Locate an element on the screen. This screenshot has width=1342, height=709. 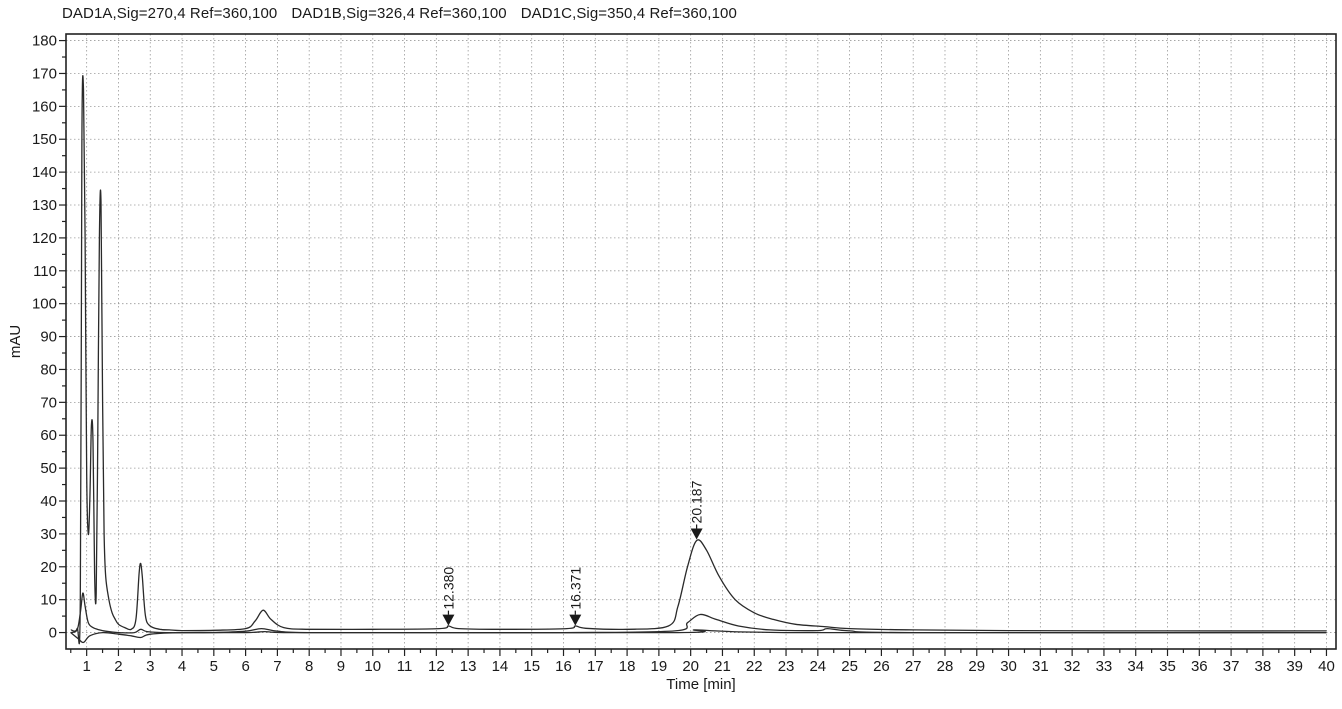
x-tick-label: 13 is located at coordinates (468, 666).